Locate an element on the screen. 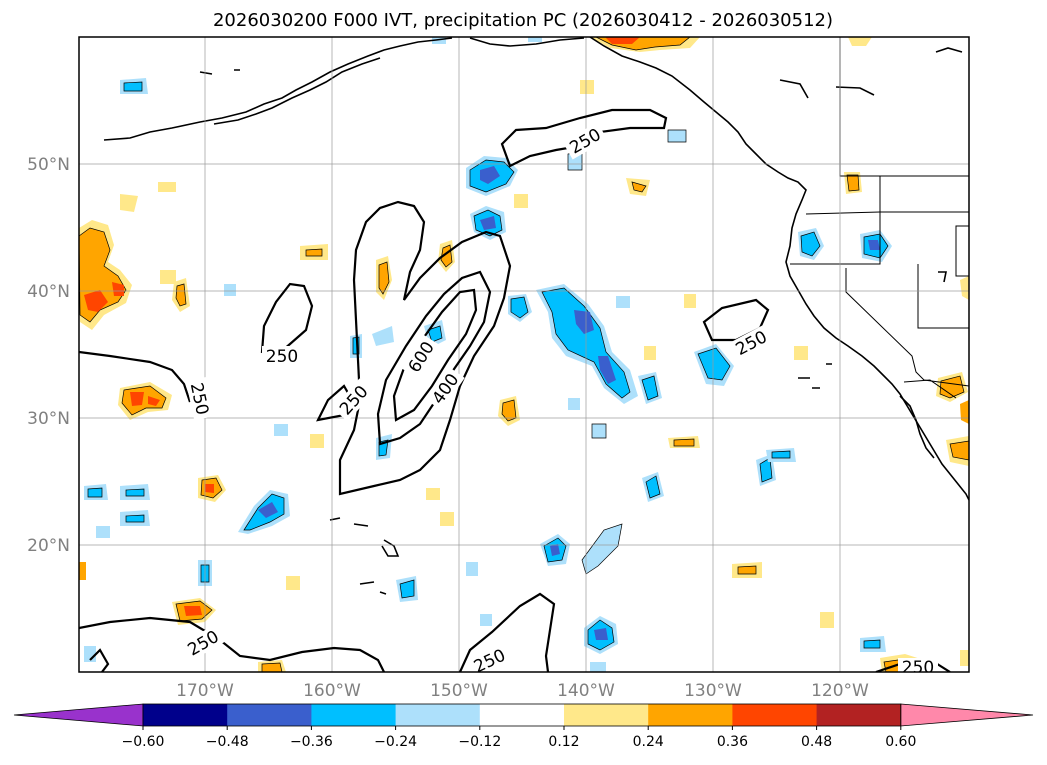 This screenshot has width=1047, height=765. colorbar-tick-label: −0.12 is located at coordinates (479, 742).